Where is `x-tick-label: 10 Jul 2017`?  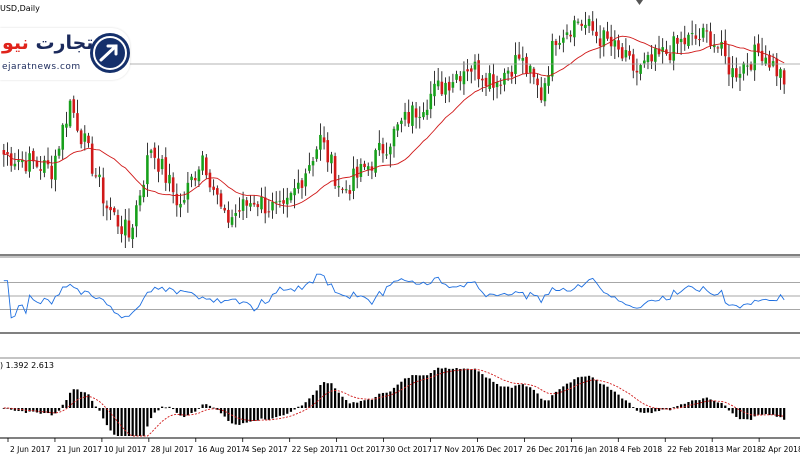 x-tick-label: 10 Jul 2017 is located at coordinates (125, 449).